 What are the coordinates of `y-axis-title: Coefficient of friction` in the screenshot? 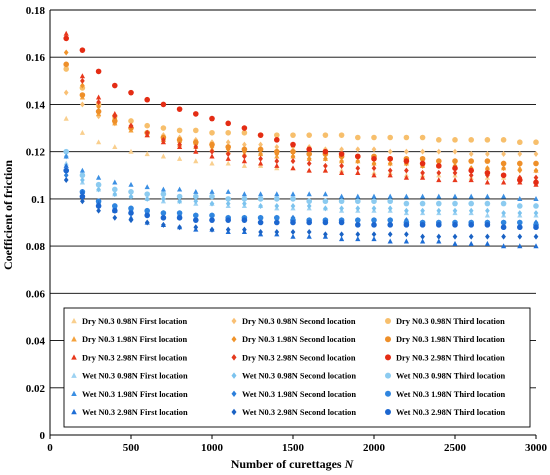 It's located at (8, 215).